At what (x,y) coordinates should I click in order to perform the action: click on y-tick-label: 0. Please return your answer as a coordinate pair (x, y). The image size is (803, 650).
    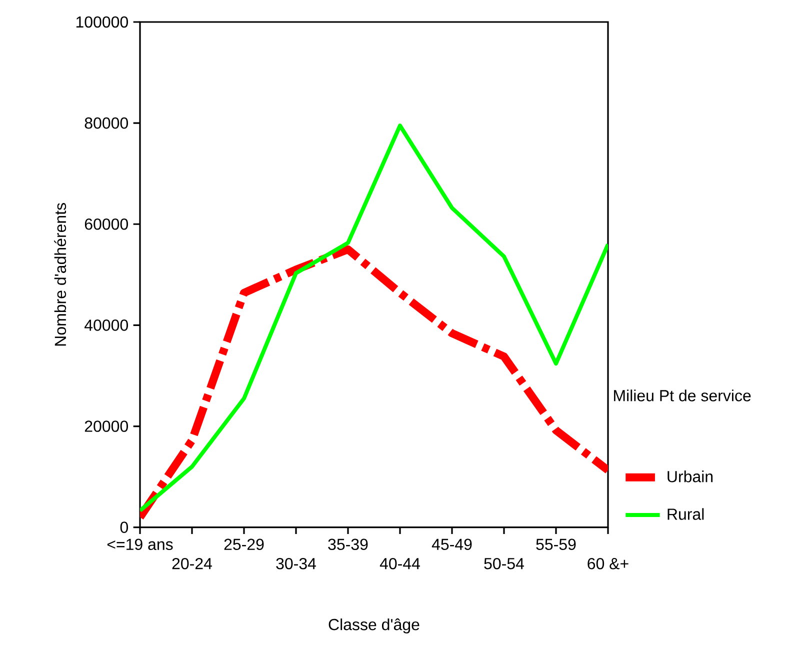
    Looking at the image, I should click on (124, 527).